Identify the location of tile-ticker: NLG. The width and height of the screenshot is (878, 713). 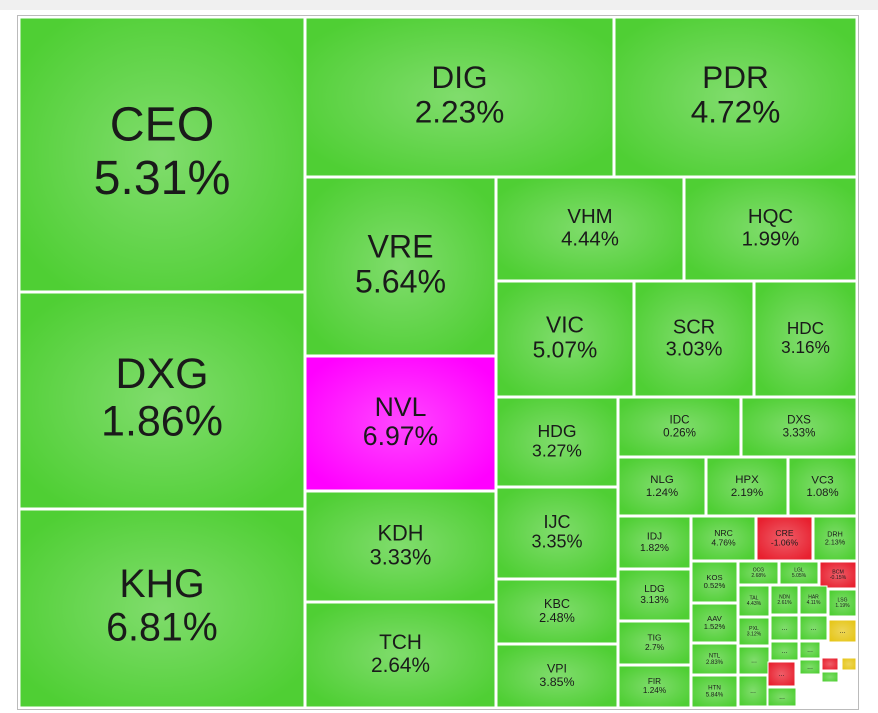
(662, 480).